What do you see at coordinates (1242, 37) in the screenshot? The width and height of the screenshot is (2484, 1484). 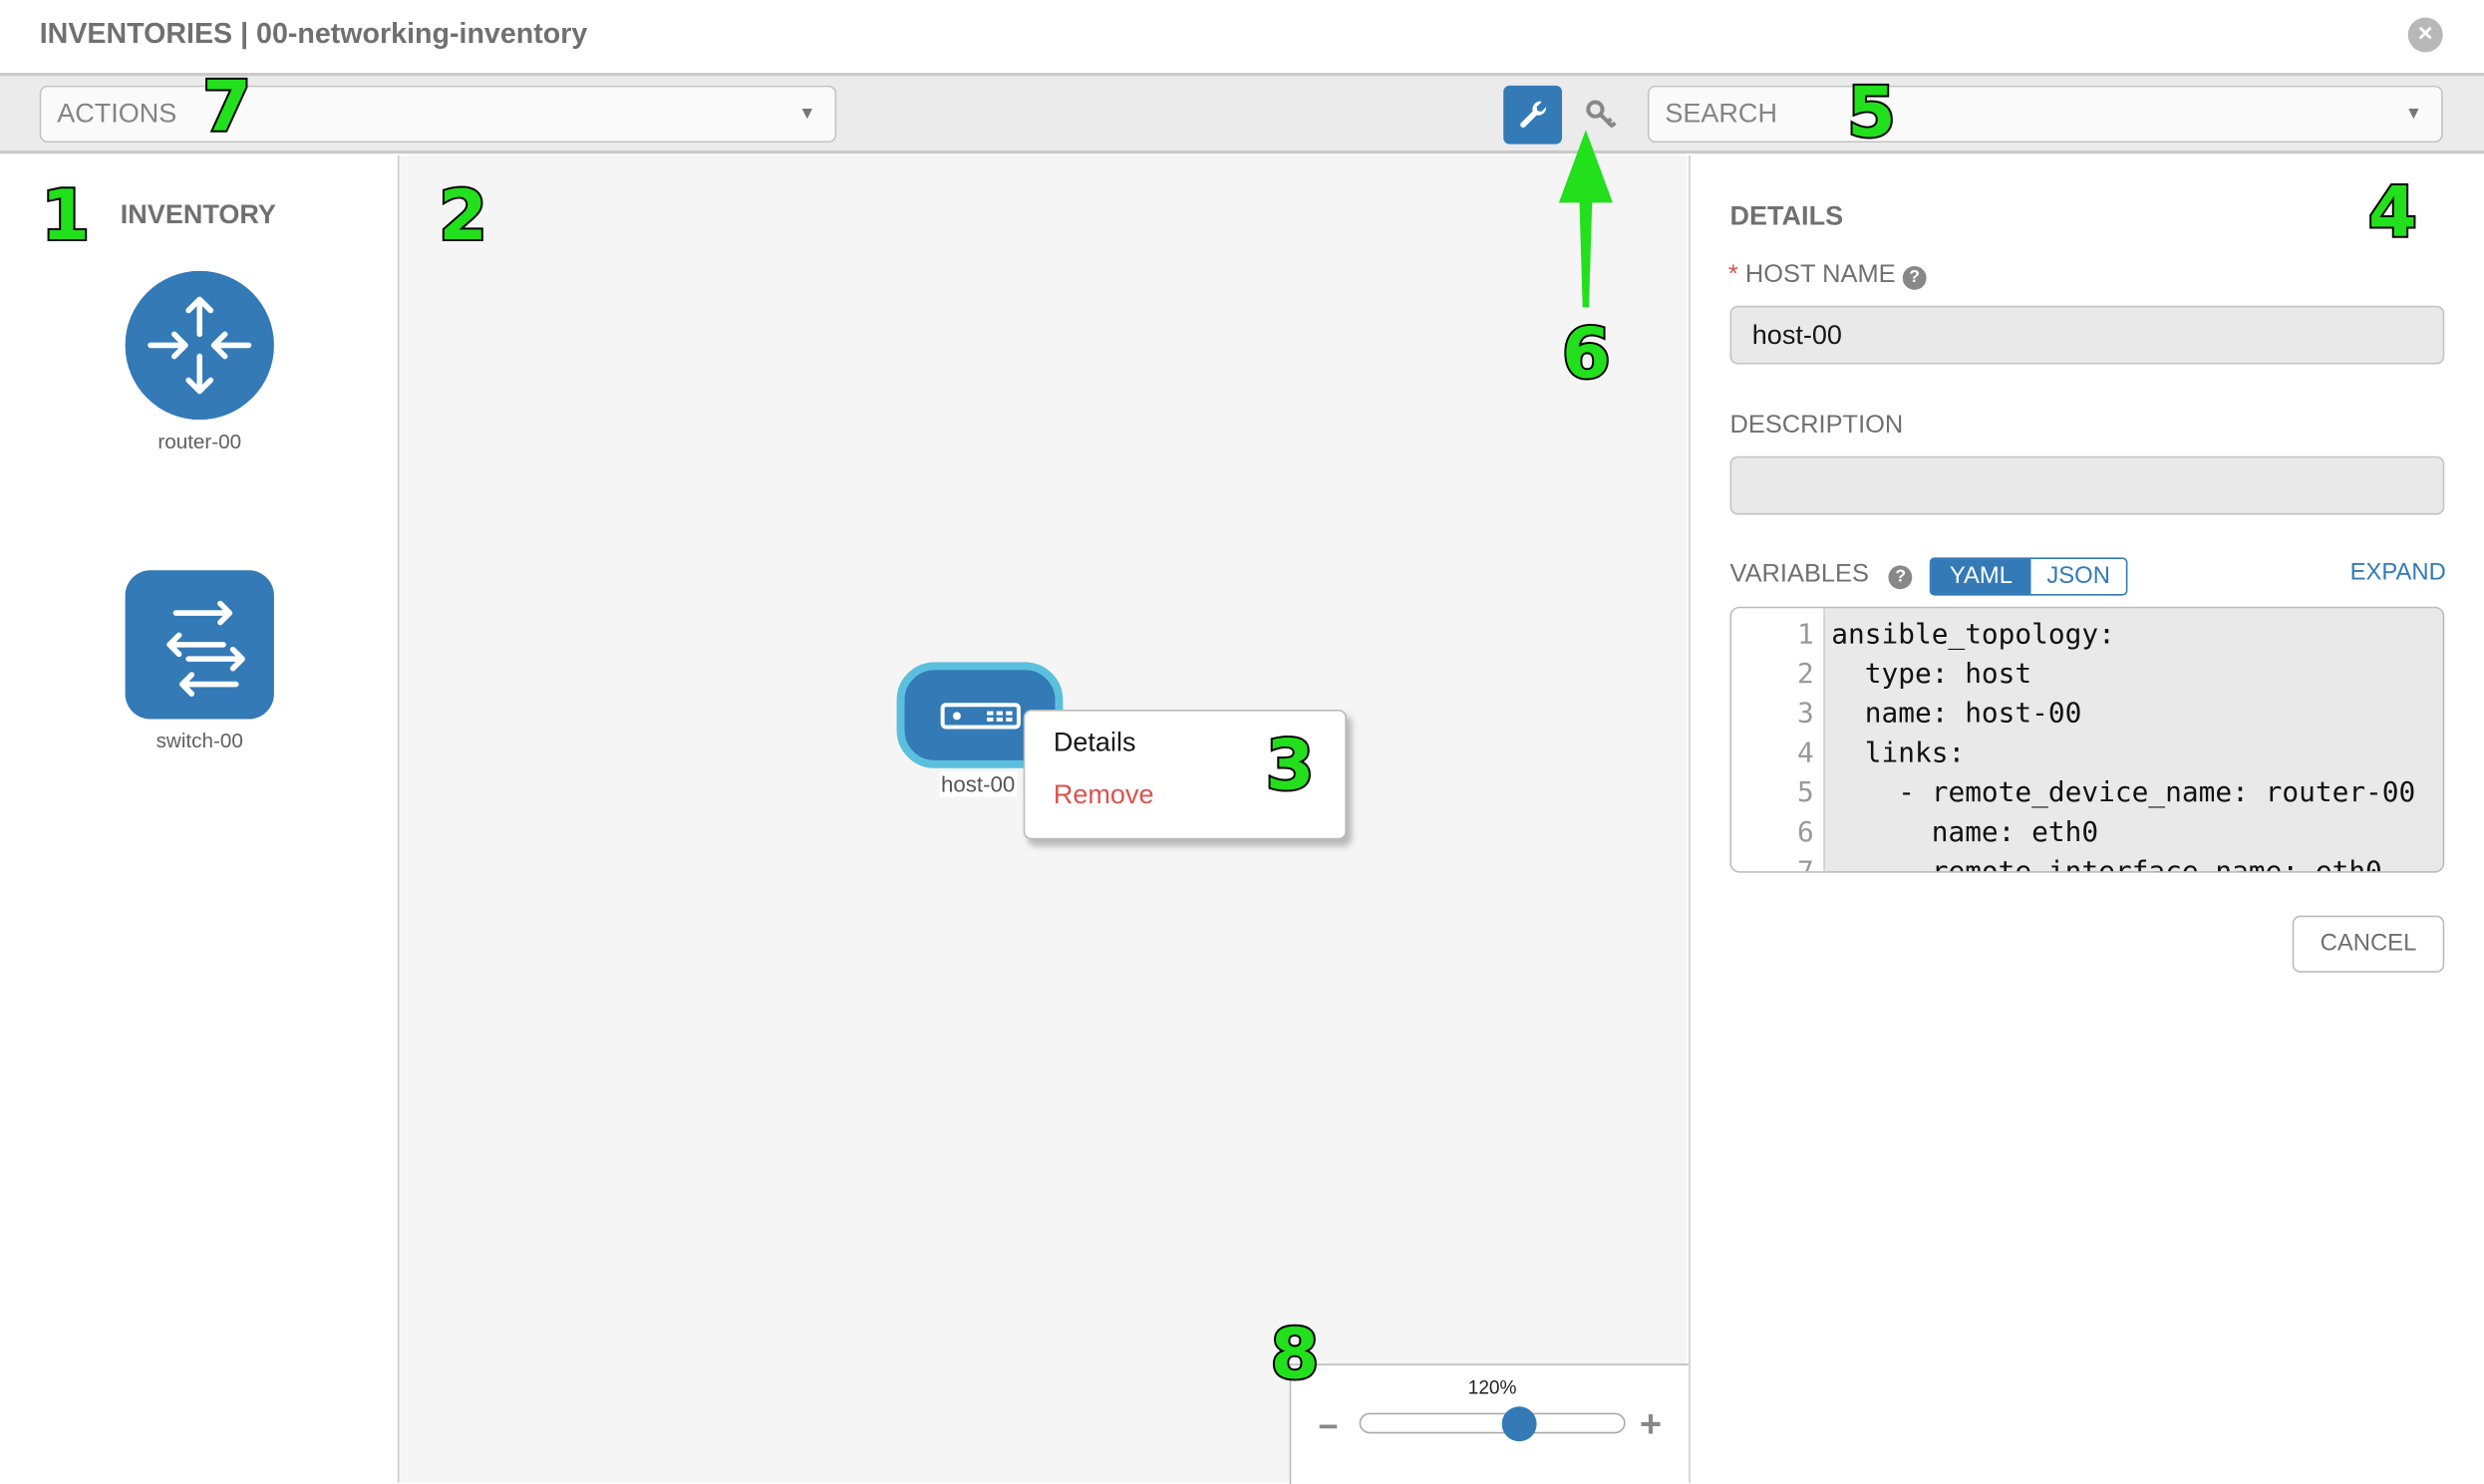 I see `title-bar: INVENTORIES | 00-networking-inventory ×` at bounding box center [1242, 37].